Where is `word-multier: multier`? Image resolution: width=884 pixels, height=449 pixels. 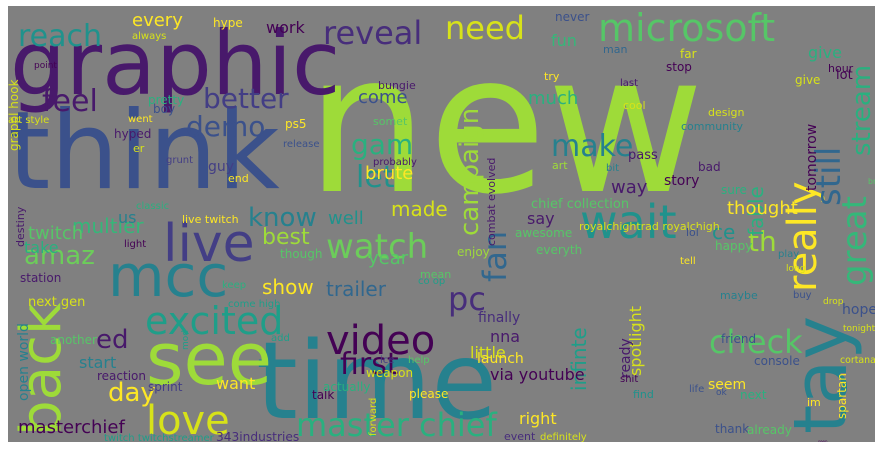 word-multier: multier is located at coordinates (108, 226).